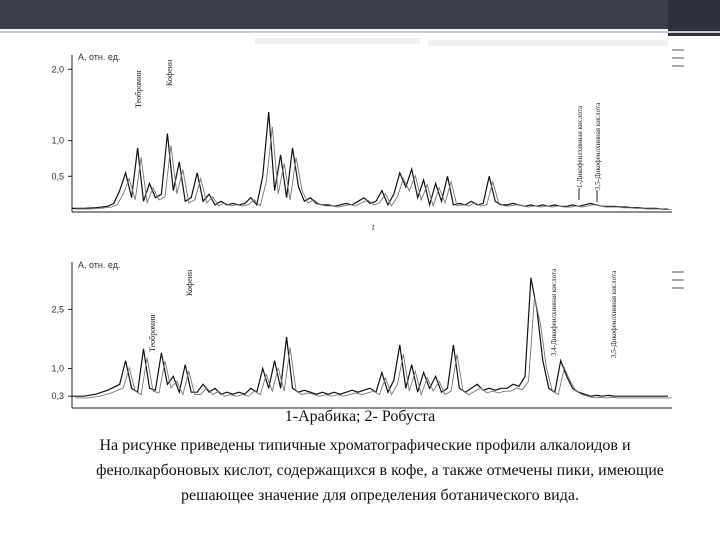  Describe the element at coordinates (57, 176) in the screenshot. I see `y-tick-label: 0,5` at that location.